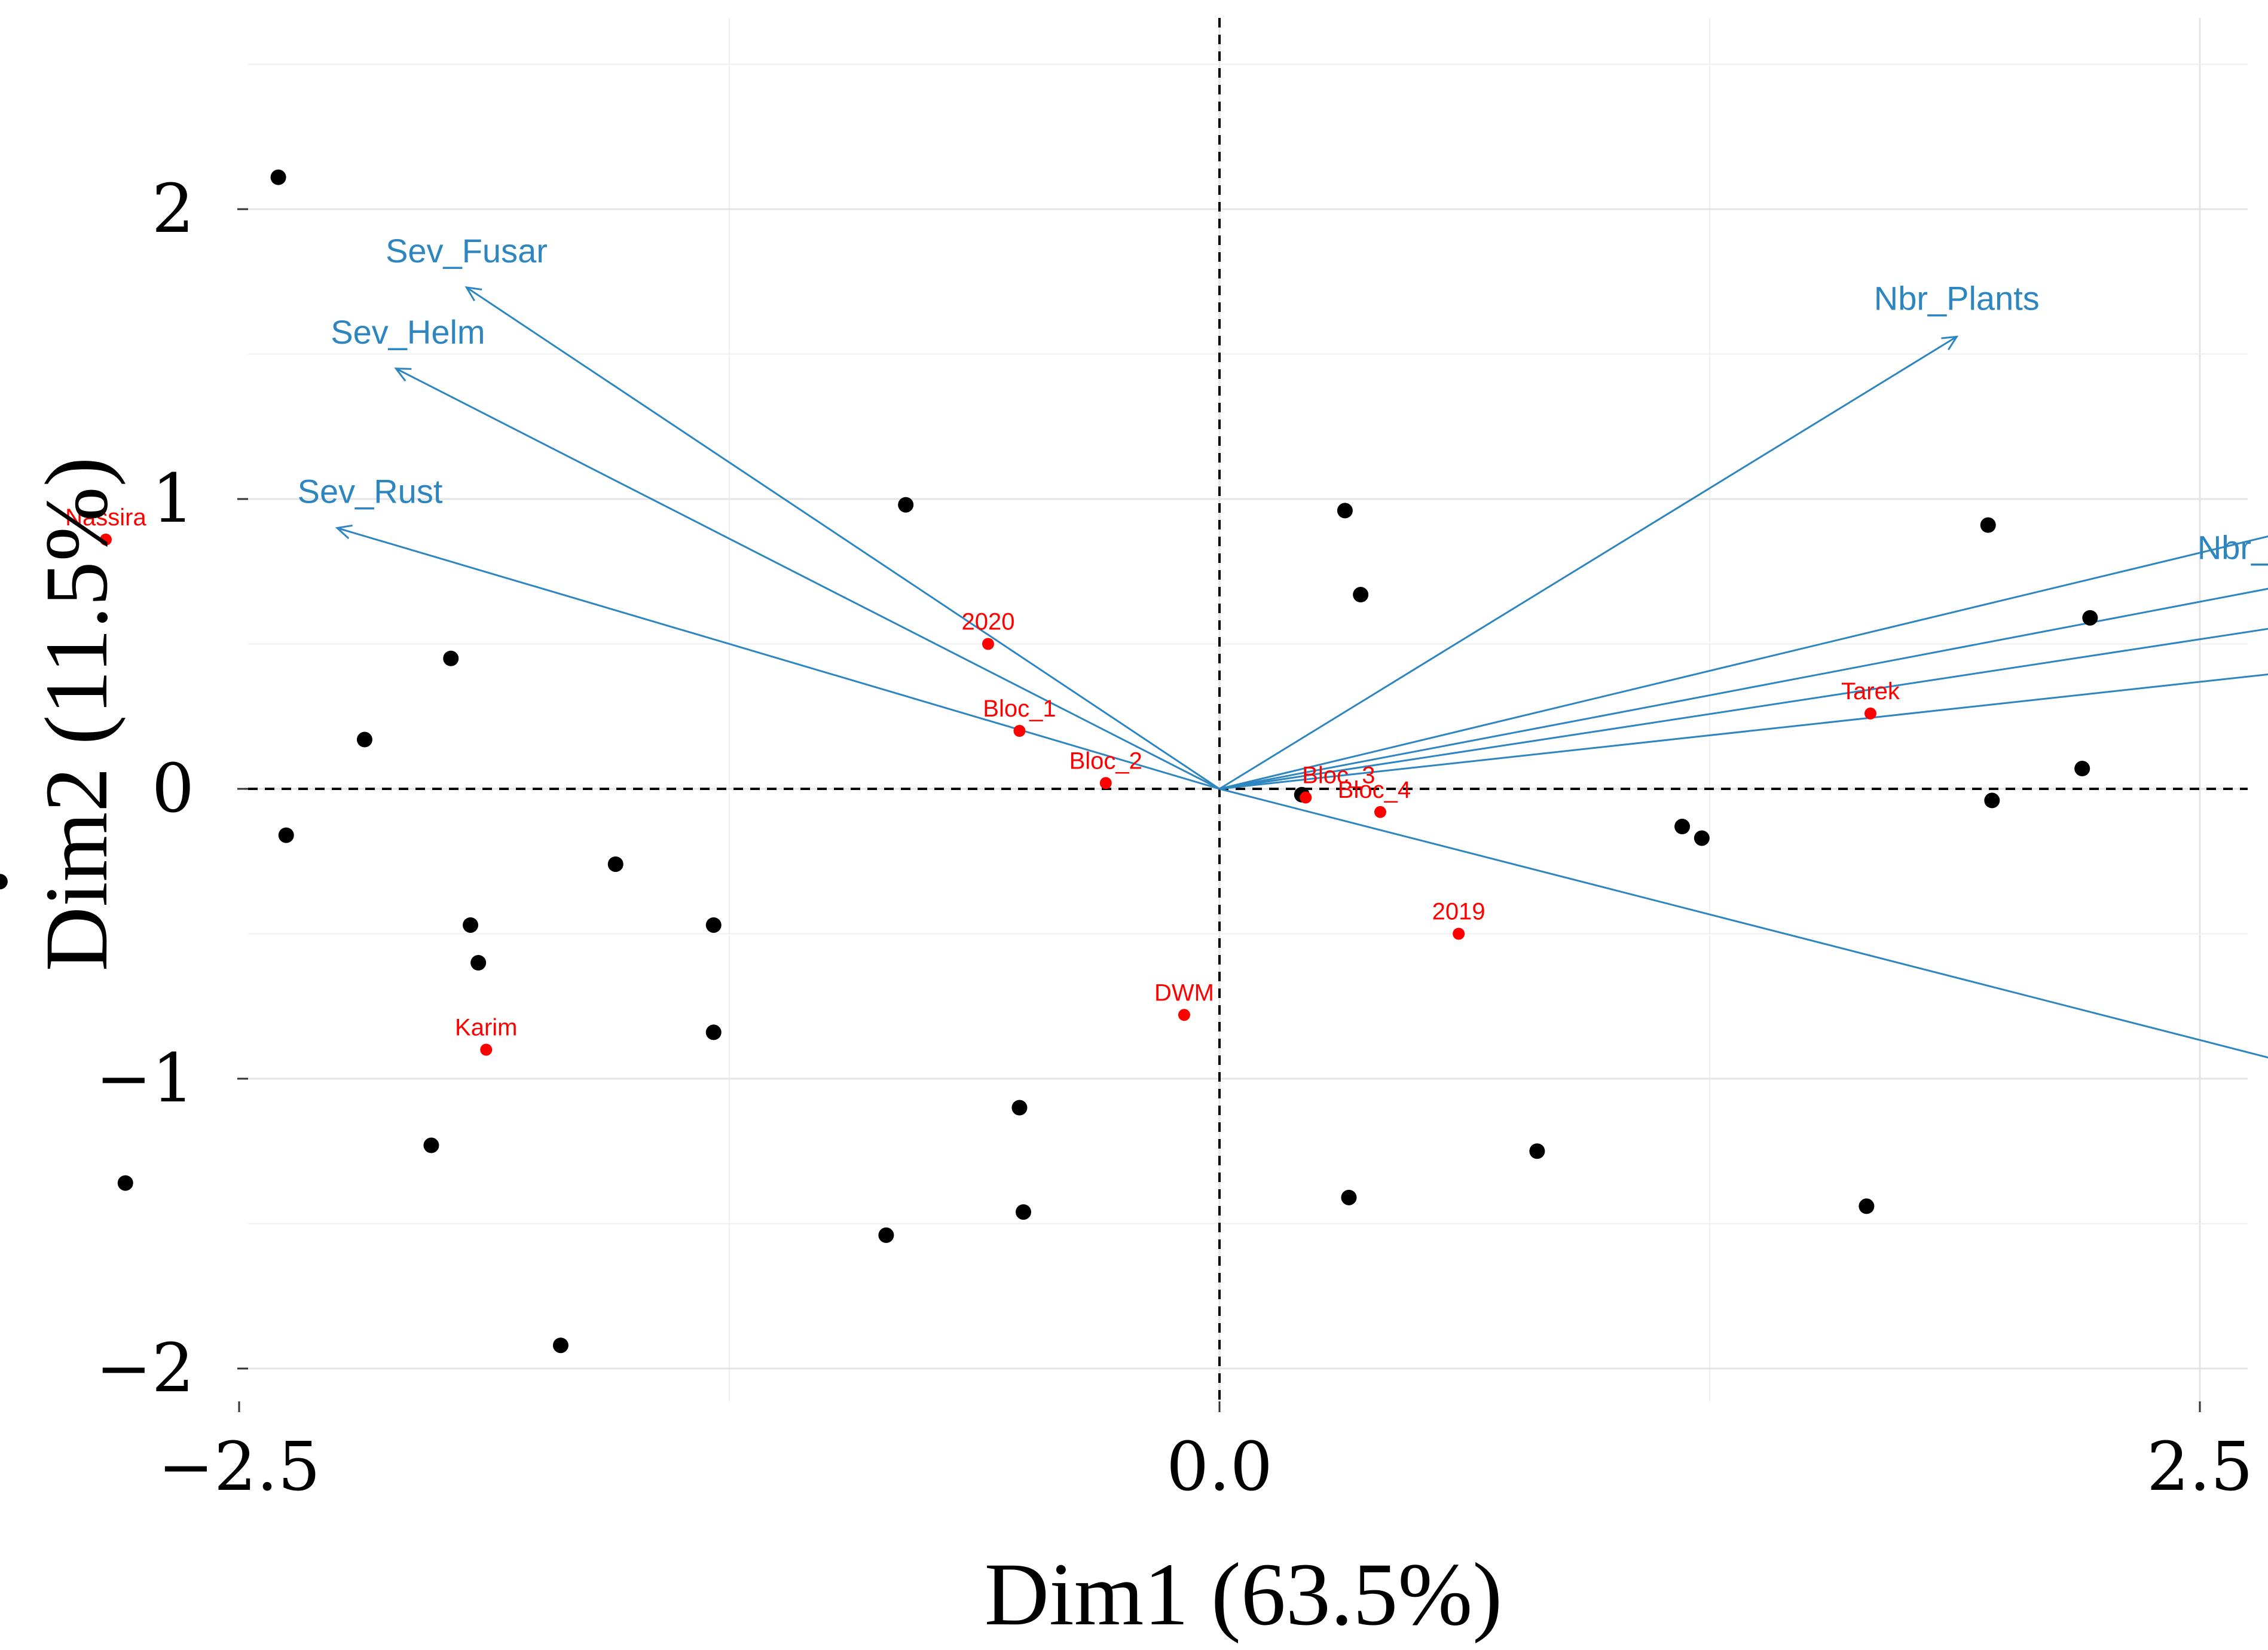  Describe the element at coordinates (145, 1079) in the screenshot. I see `y-tick-label: −1` at that location.